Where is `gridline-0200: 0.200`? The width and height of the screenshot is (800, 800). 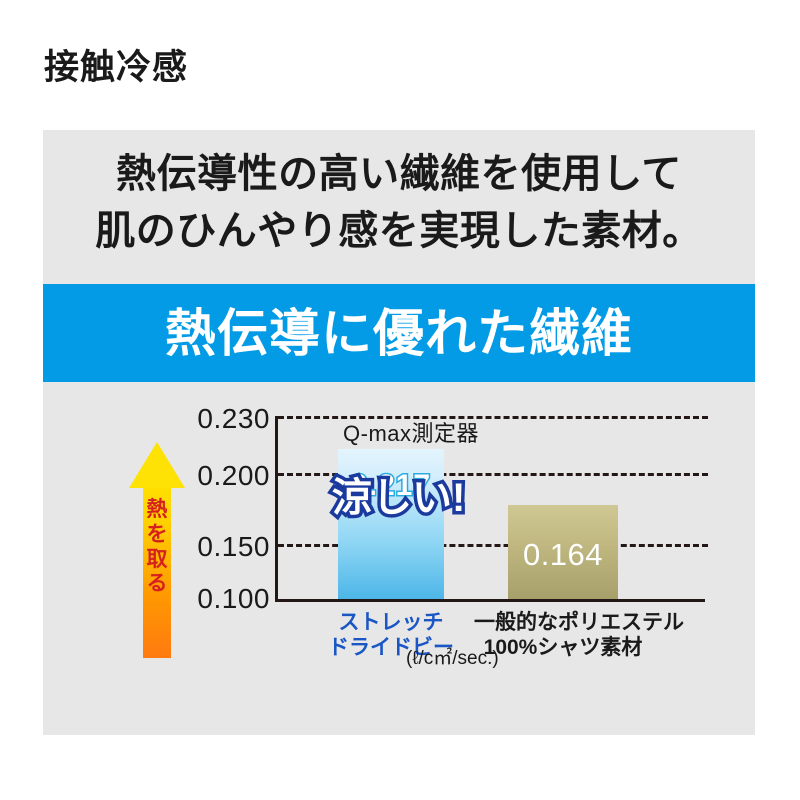 gridline-0200: 0.200 is located at coordinates (452, 476).